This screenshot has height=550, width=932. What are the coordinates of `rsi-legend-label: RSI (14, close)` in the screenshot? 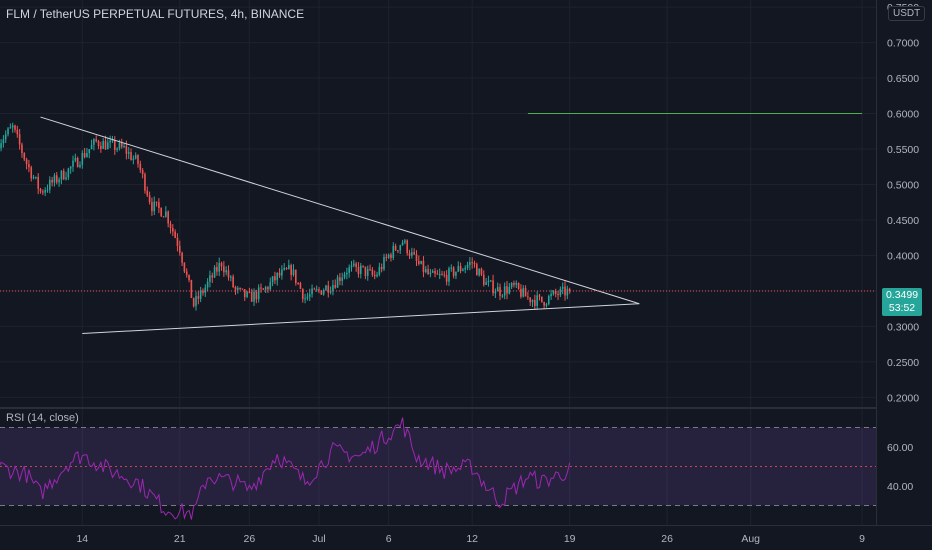 It's located at (42, 418).